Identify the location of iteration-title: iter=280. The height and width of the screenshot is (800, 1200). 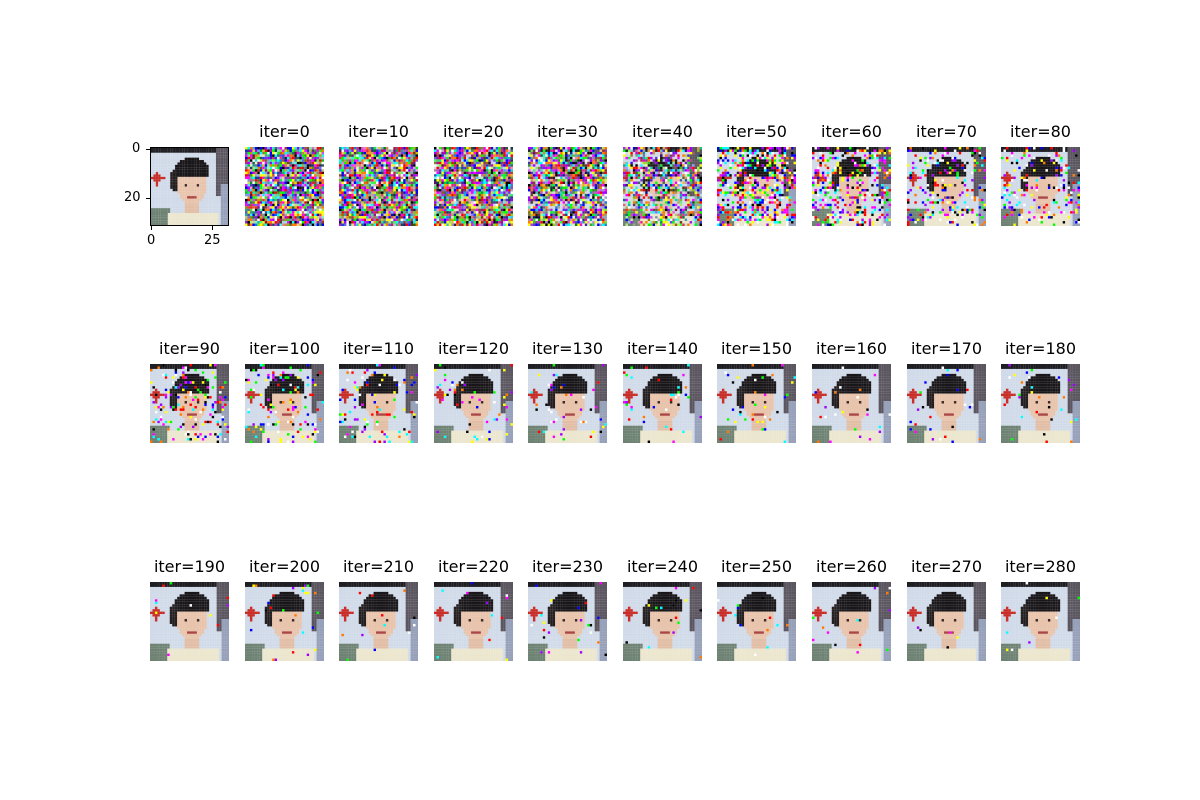
(1041, 566).